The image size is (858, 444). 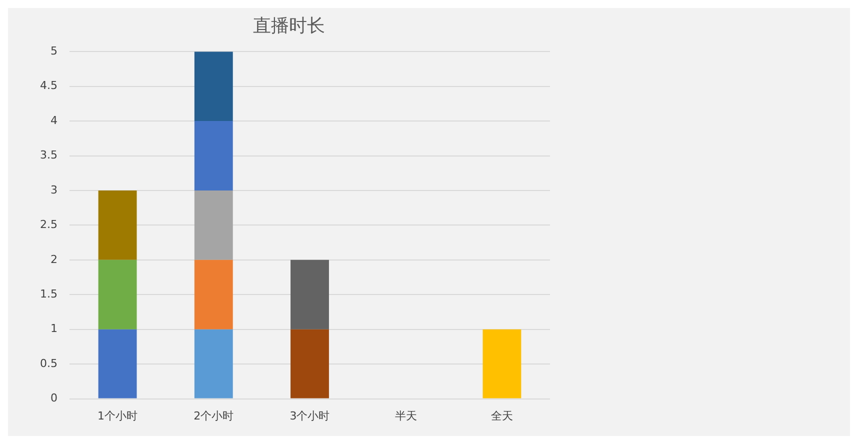 I want to click on x-tick-label: 1个小时, so click(x=118, y=415).